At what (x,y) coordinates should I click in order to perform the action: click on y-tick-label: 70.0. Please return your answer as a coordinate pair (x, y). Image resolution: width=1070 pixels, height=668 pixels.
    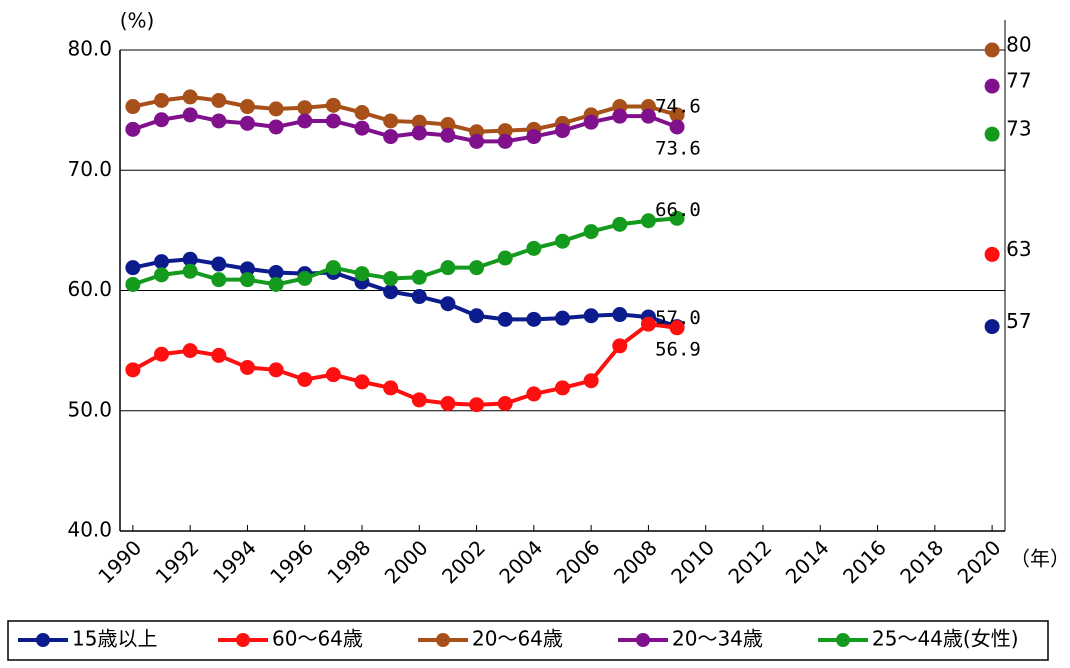
    Looking at the image, I should click on (89, 169).